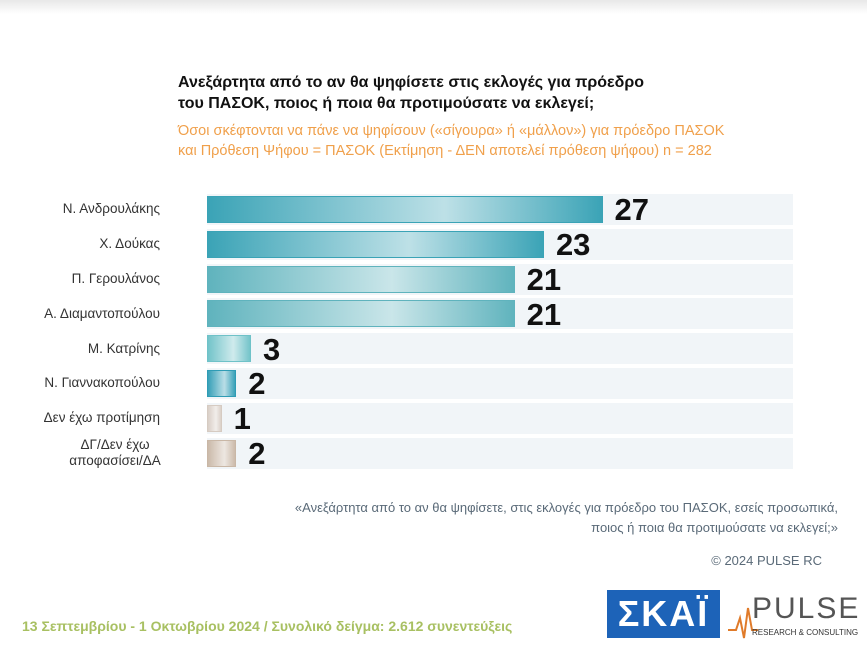  What do you see at coordinates (102, 313) in the screenshot?
I see `category-label: Α. Διαμαντοπούλου` at bounding box center [102, 313].